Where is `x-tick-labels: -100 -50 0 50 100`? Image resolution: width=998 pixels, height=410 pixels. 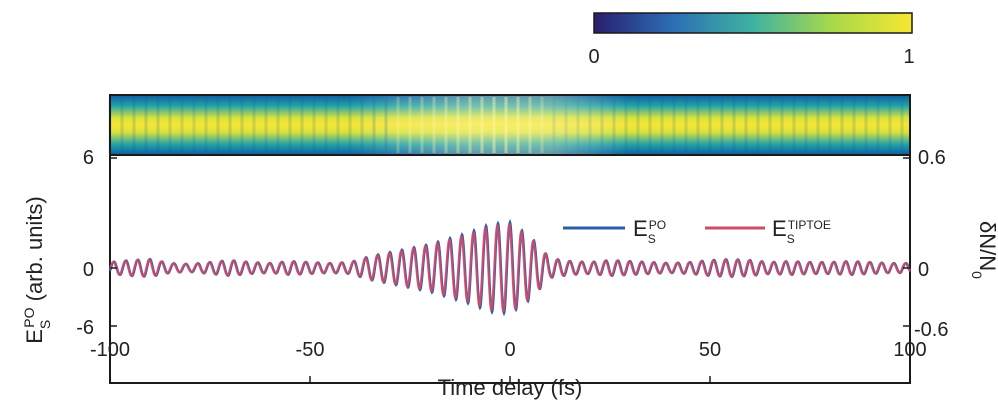
x-tick-labels: -100 -50 0 50 100 is located at coordinates (508, 350).